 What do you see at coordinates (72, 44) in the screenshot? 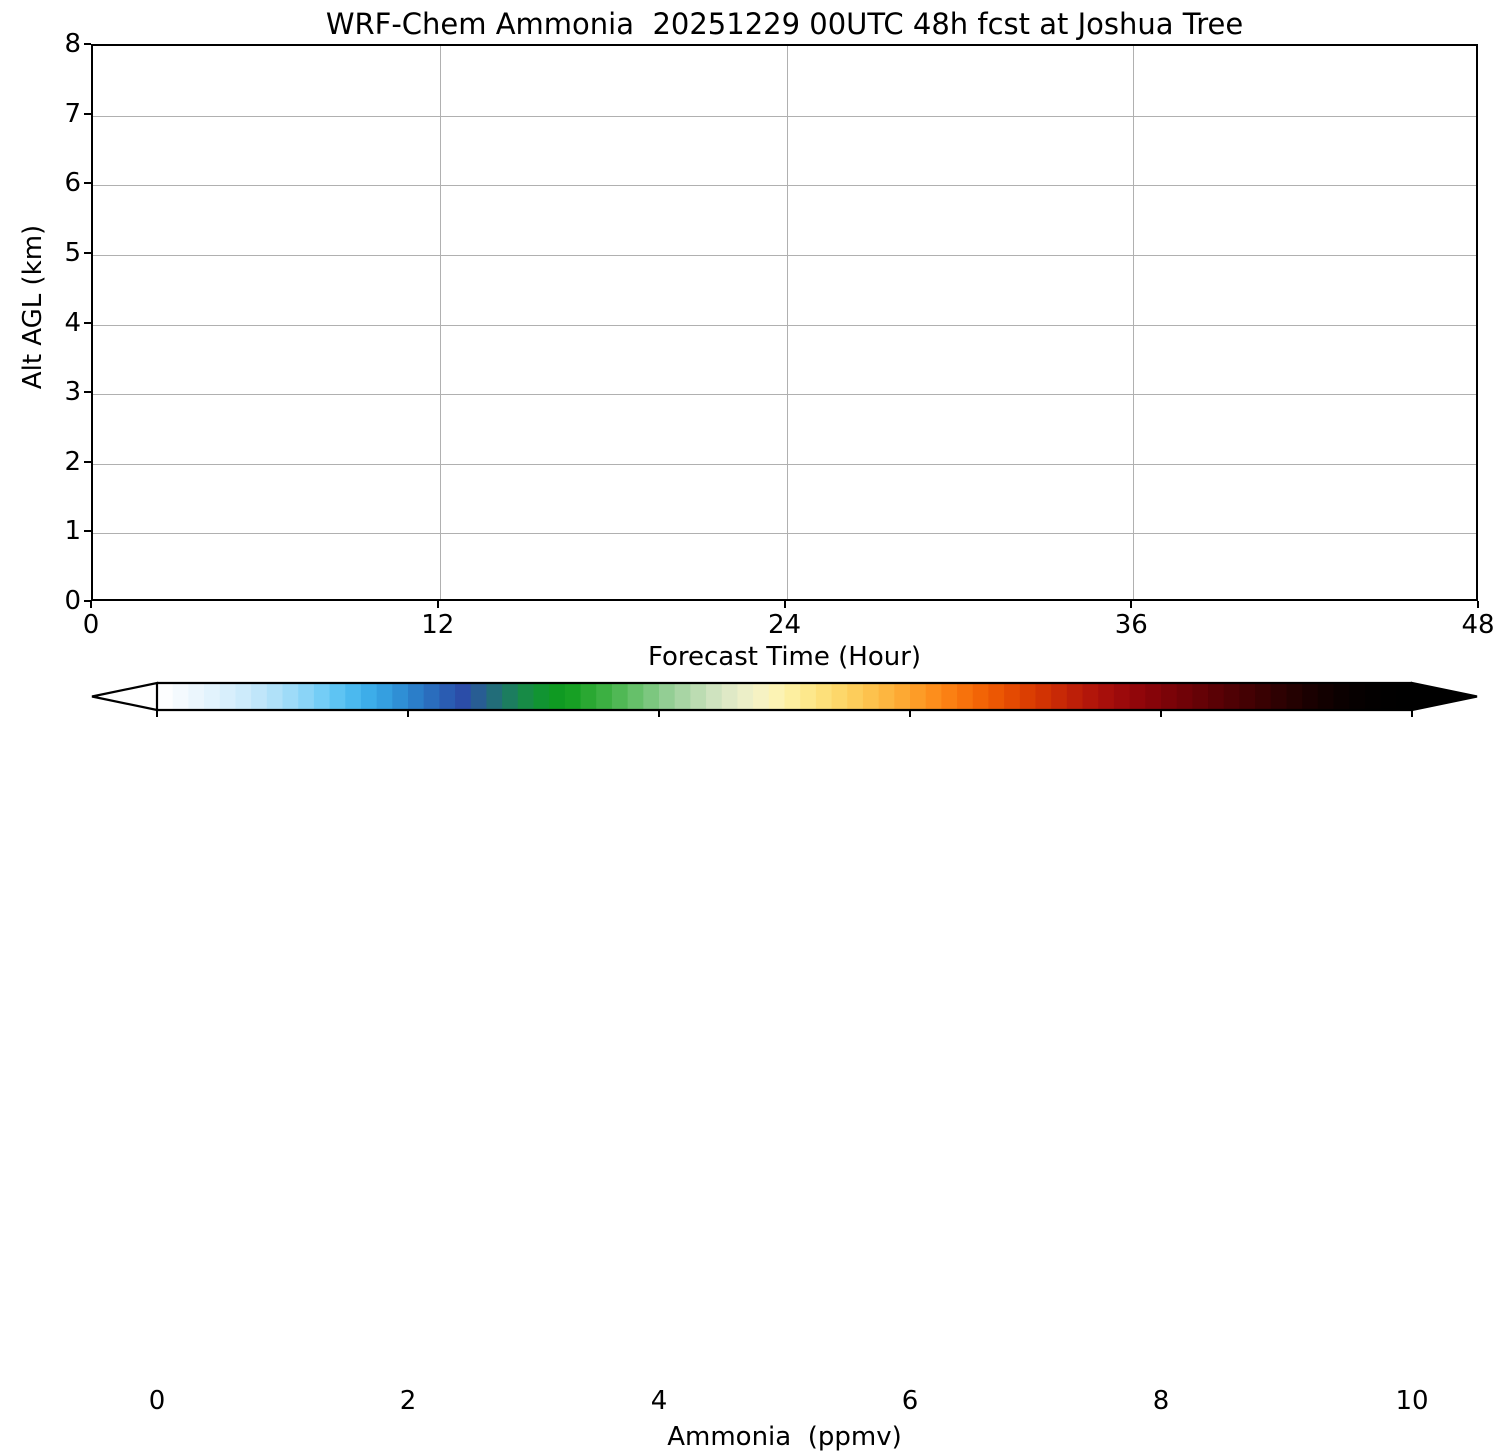
I see `y-tick-label: 8` at bounding box center [72, 44].